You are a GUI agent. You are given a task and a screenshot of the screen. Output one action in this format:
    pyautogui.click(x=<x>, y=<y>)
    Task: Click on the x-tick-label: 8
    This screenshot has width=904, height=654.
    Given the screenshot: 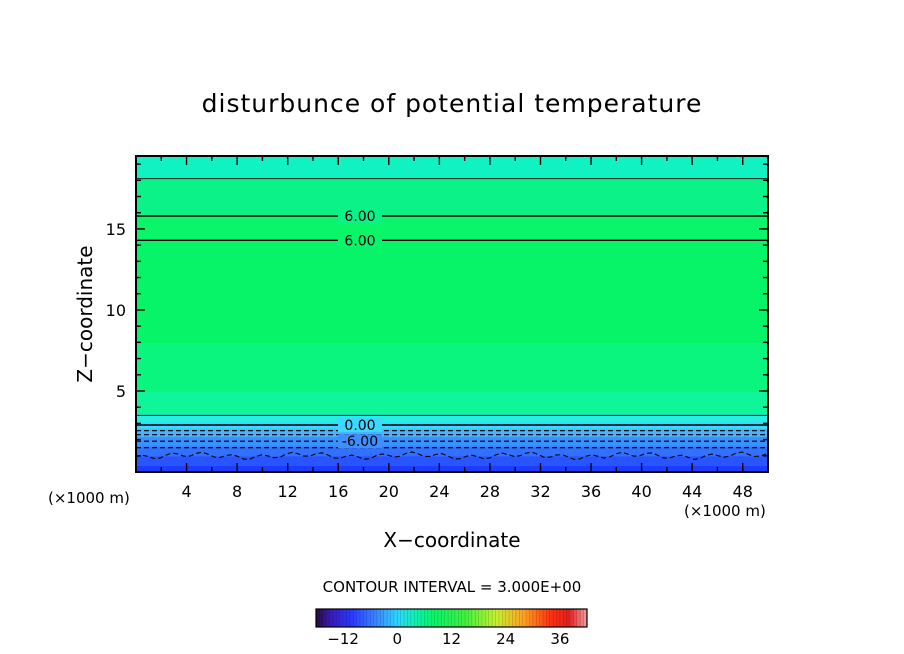 What is the action you would take?
    pyautogui.click(x=237, y=491)
    